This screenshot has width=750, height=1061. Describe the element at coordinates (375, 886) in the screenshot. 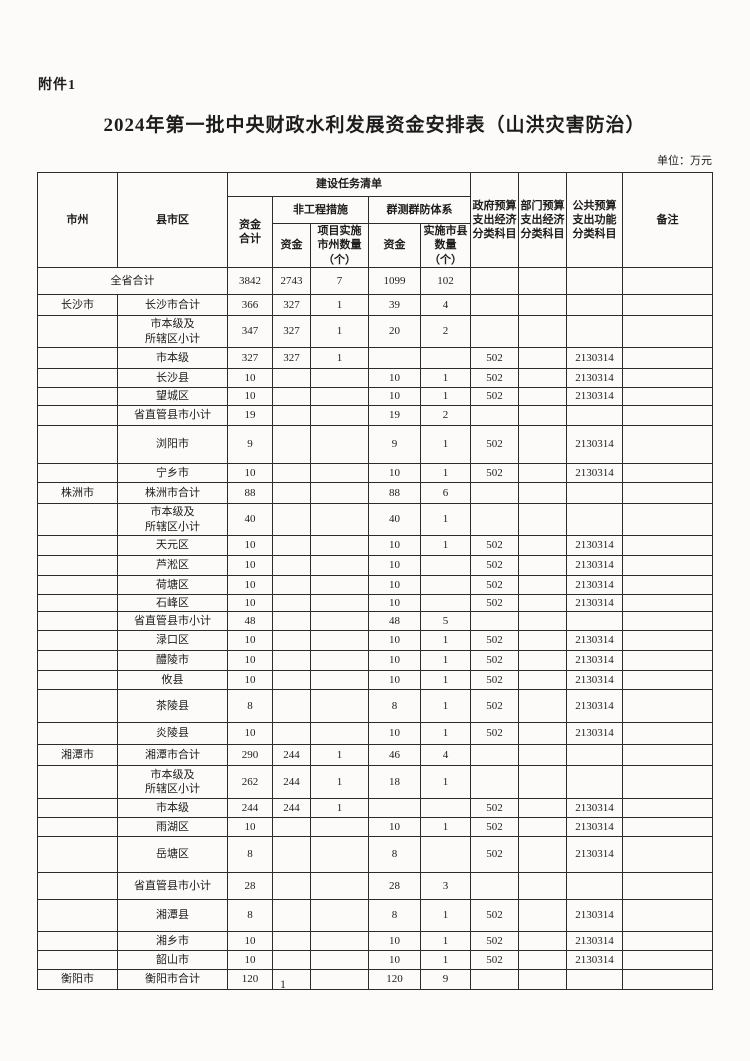

I see `table-row: 省直管县市小计 28 28 3` at that location.